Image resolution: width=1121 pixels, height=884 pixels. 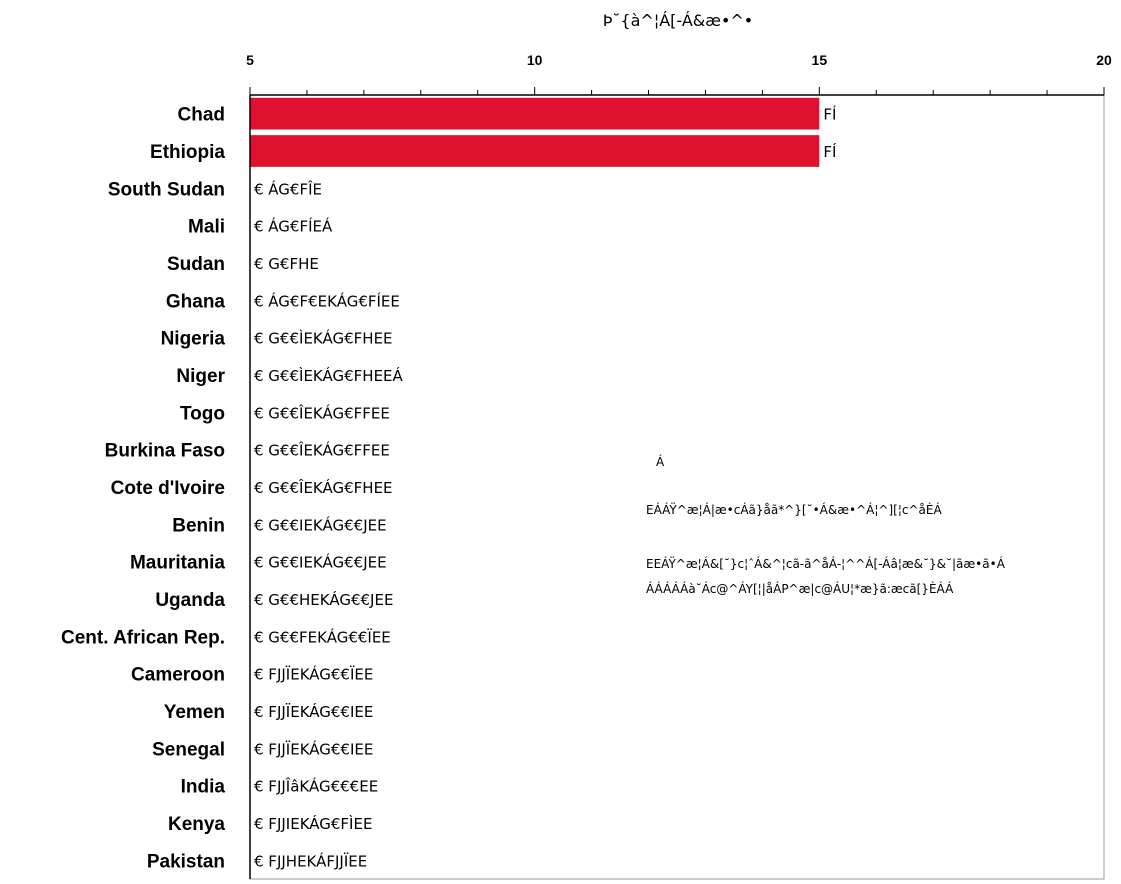 What do you see at coordinates (313, 674) in the screenshot?
I see `data-label: € FJJÏEKÁG€€ÏEE` at bounding box center [313, 674].